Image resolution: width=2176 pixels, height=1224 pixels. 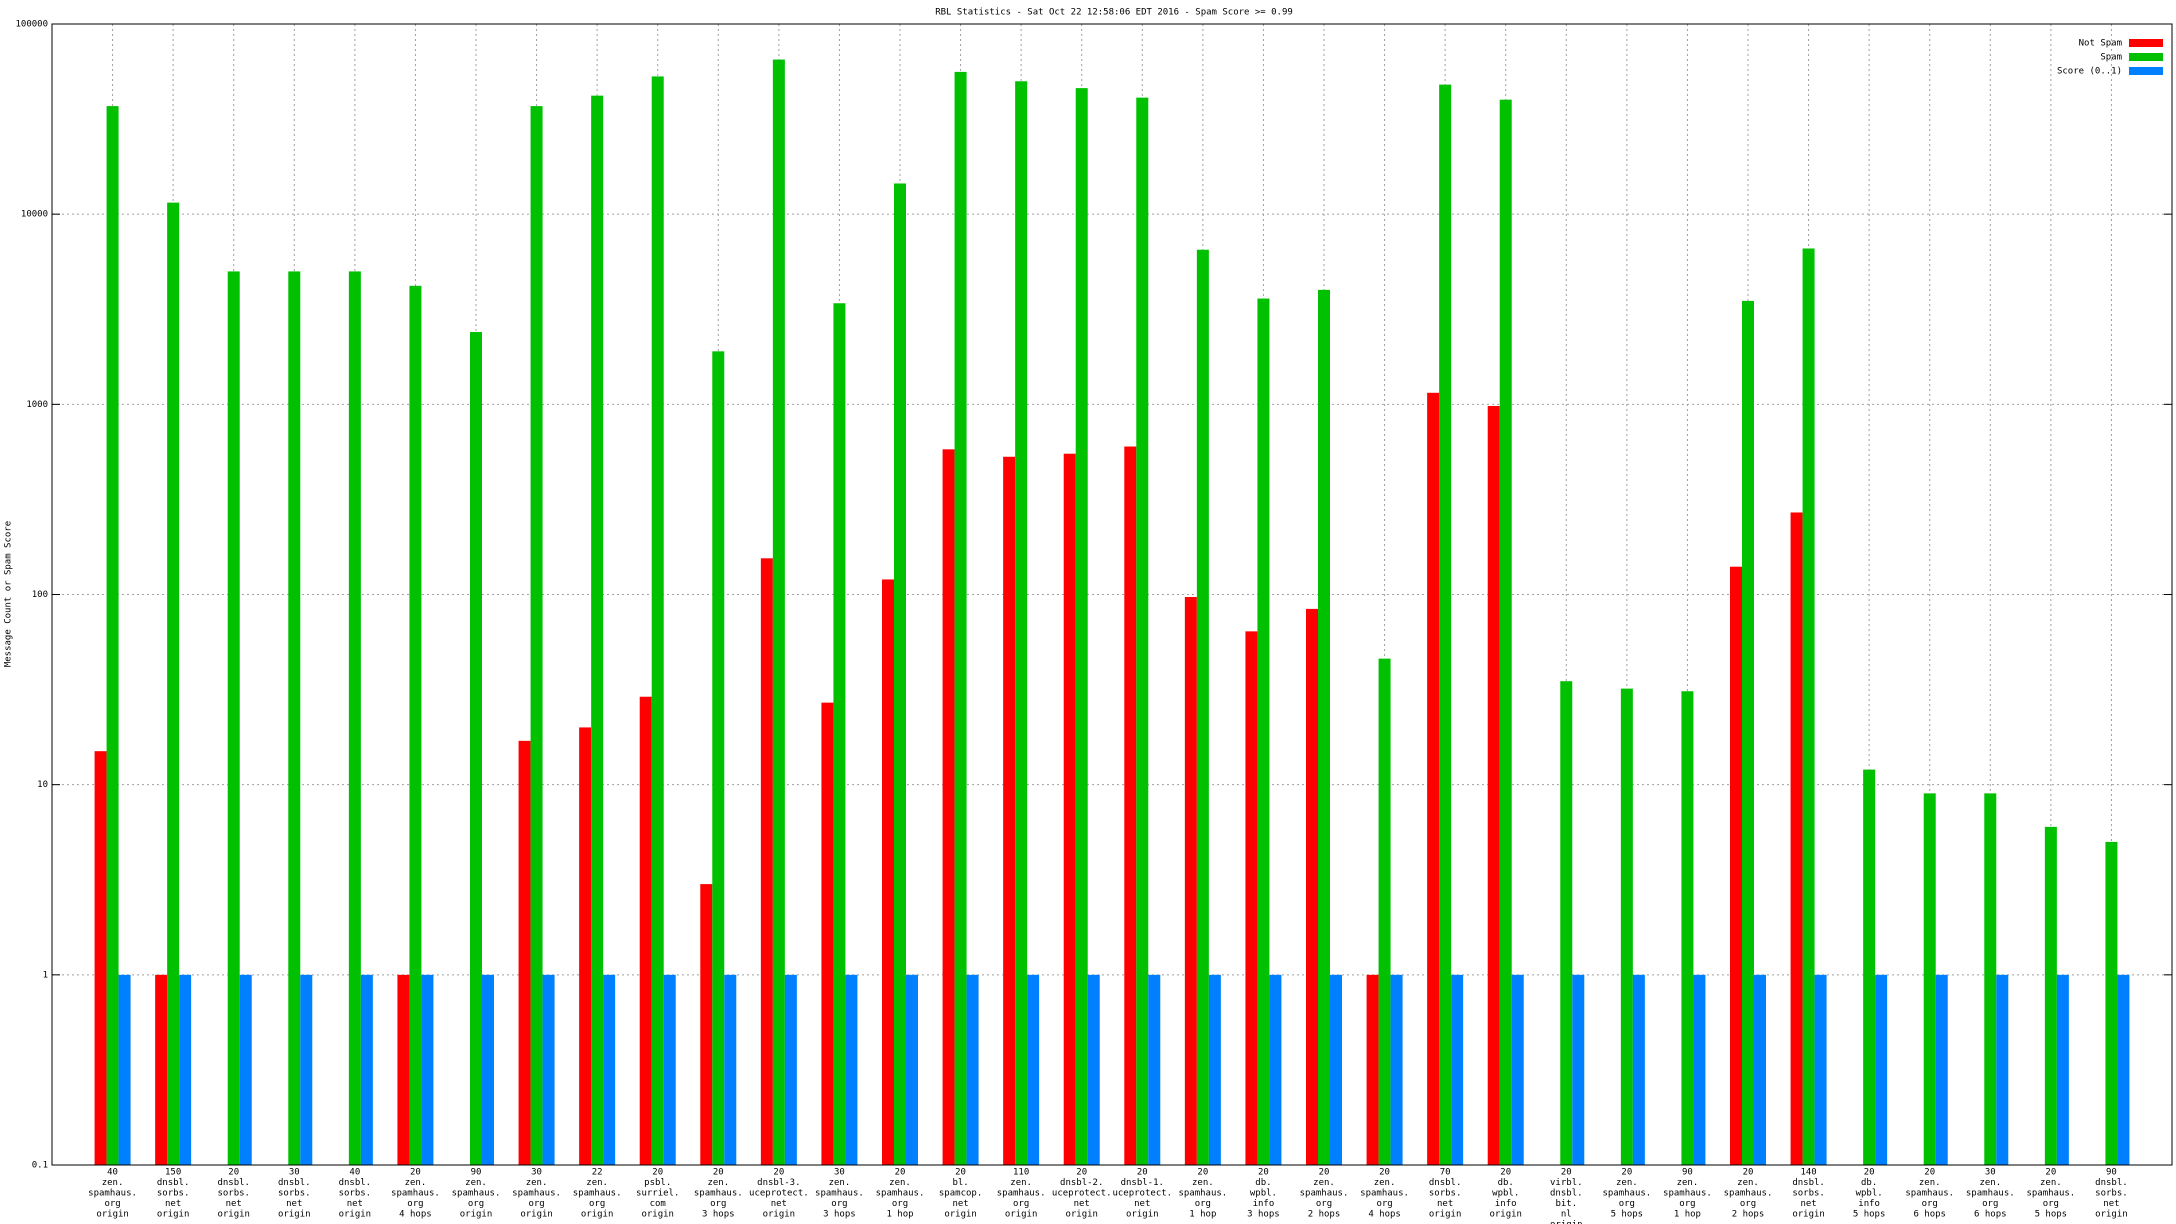 I want to click on x-tick-label: uceprotect., so click(x=1142, y=1194).